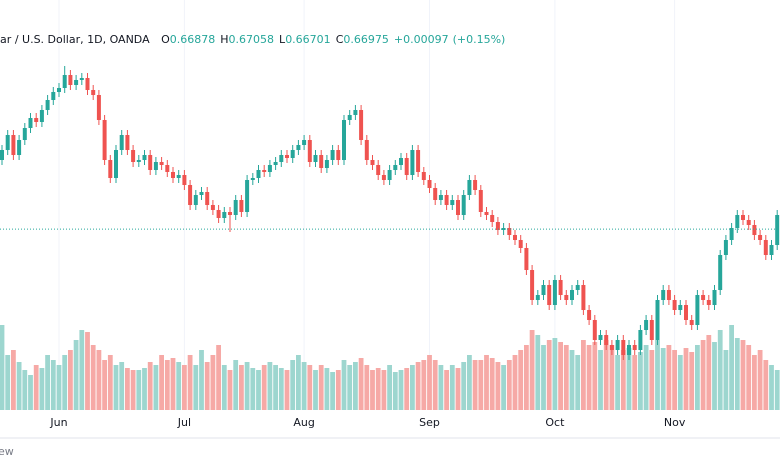 This screenshot has height=470, width=780. Describe the element at coordinates (165, 39) in the screenshot. I see `ohlc-label: O` at that location.